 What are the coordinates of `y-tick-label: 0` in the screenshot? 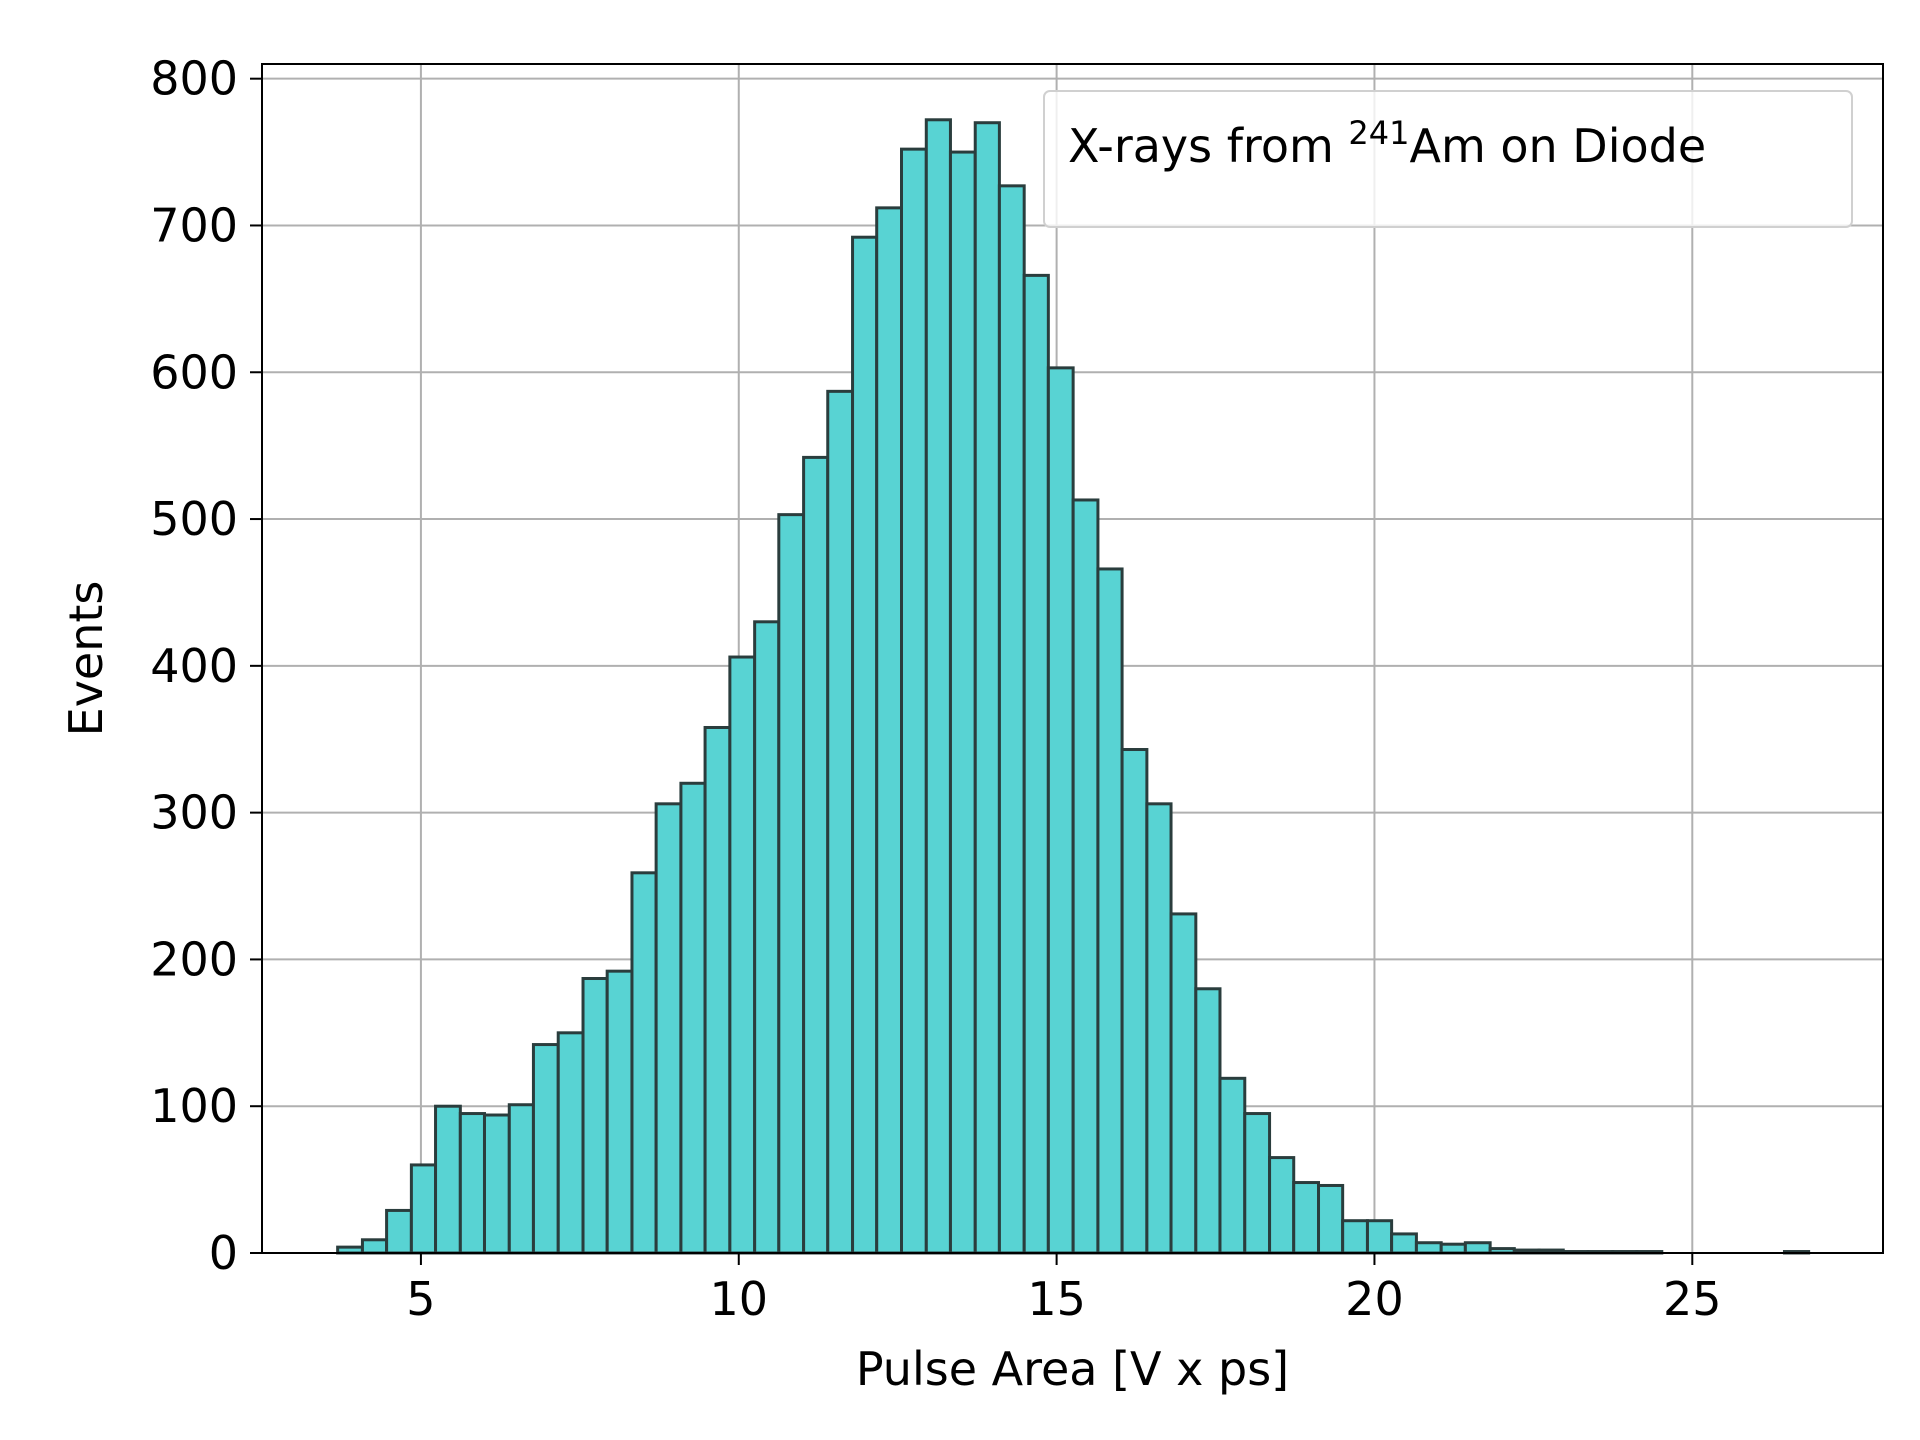 It's located at (223, 1253).